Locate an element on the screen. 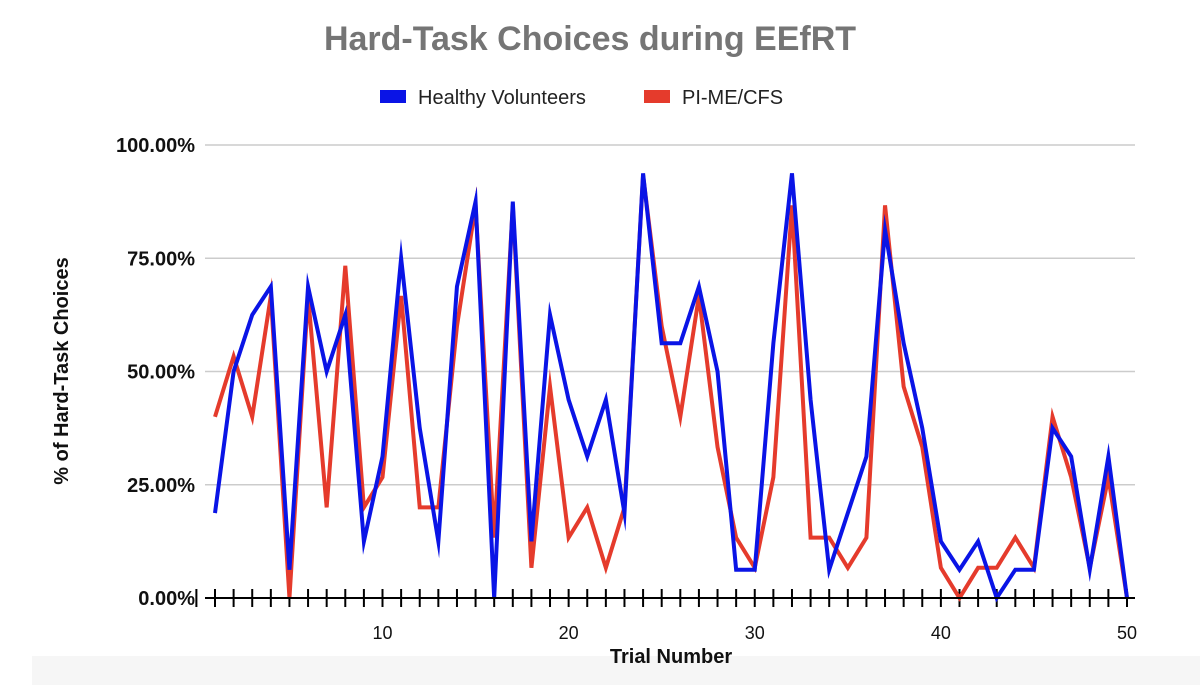 This screenshot has height=685, width=1200. y-tick-label: 0.00% is located at coordinates (166, 599).